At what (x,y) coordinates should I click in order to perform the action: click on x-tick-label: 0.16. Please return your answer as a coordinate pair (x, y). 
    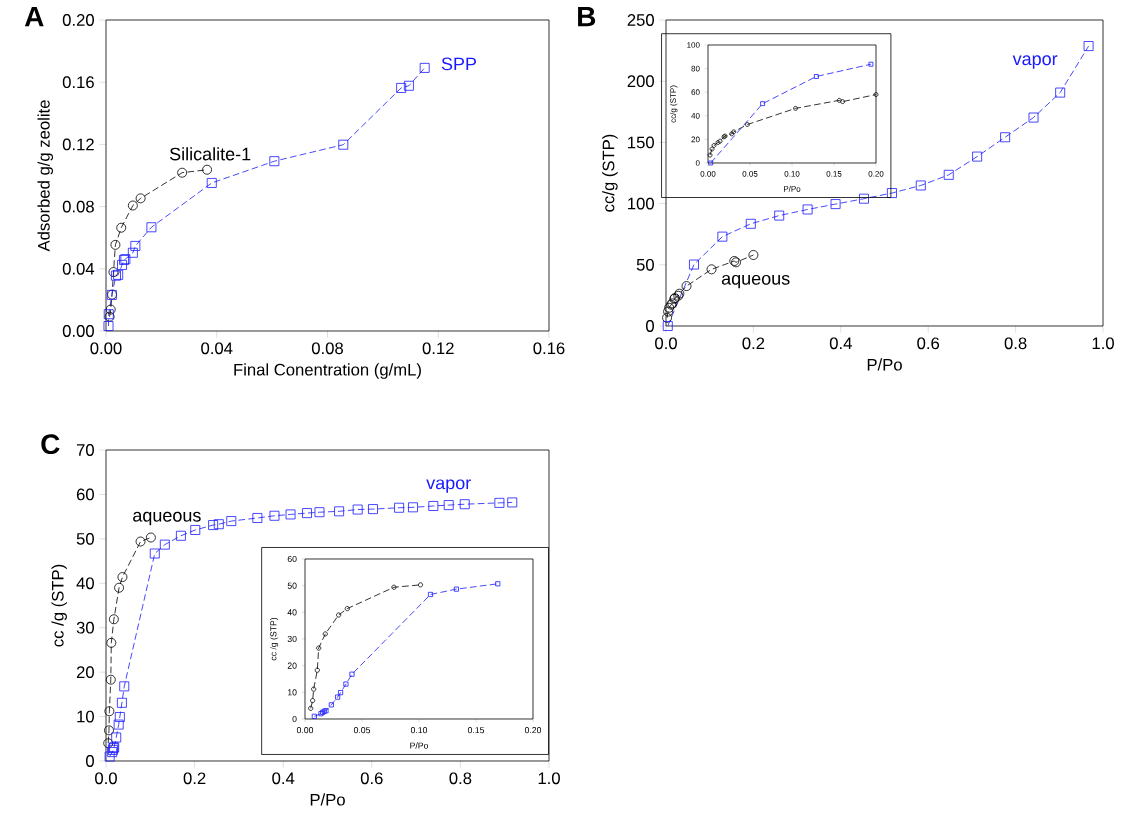
    Looking at the image, I should click on (549, 348).